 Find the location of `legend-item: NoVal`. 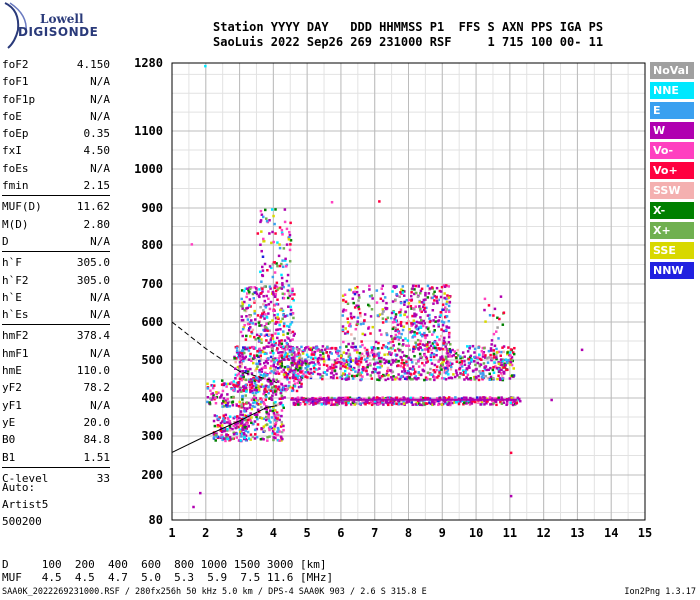

legend-item: NoVal is located at coordinates (672, 70).